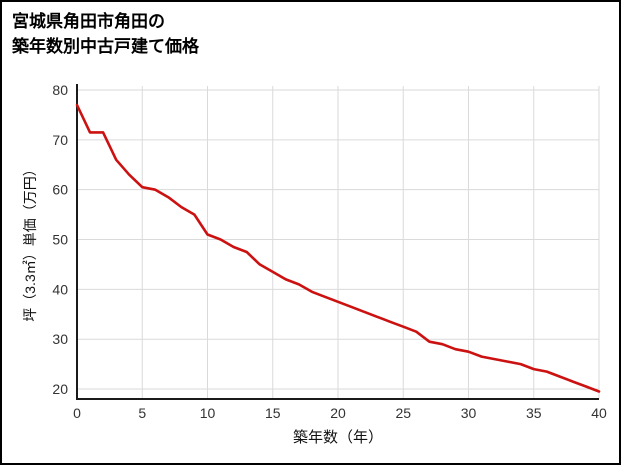  I want to click on x-tick-label: 40, so click(599, 413).